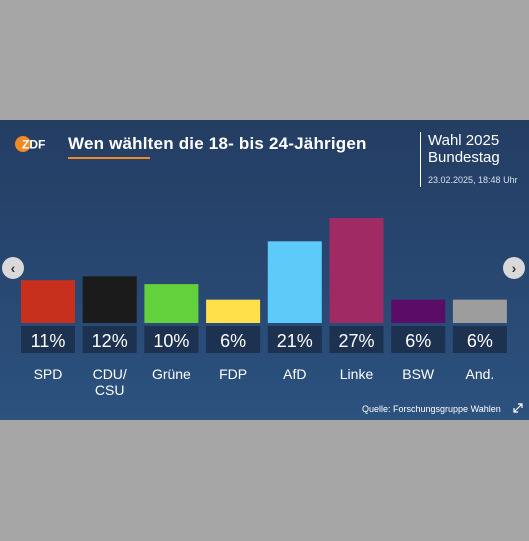 The width and height of the screenshot is (529, 541). I want to click on category-label-2: Grüne, so click(171, 374).